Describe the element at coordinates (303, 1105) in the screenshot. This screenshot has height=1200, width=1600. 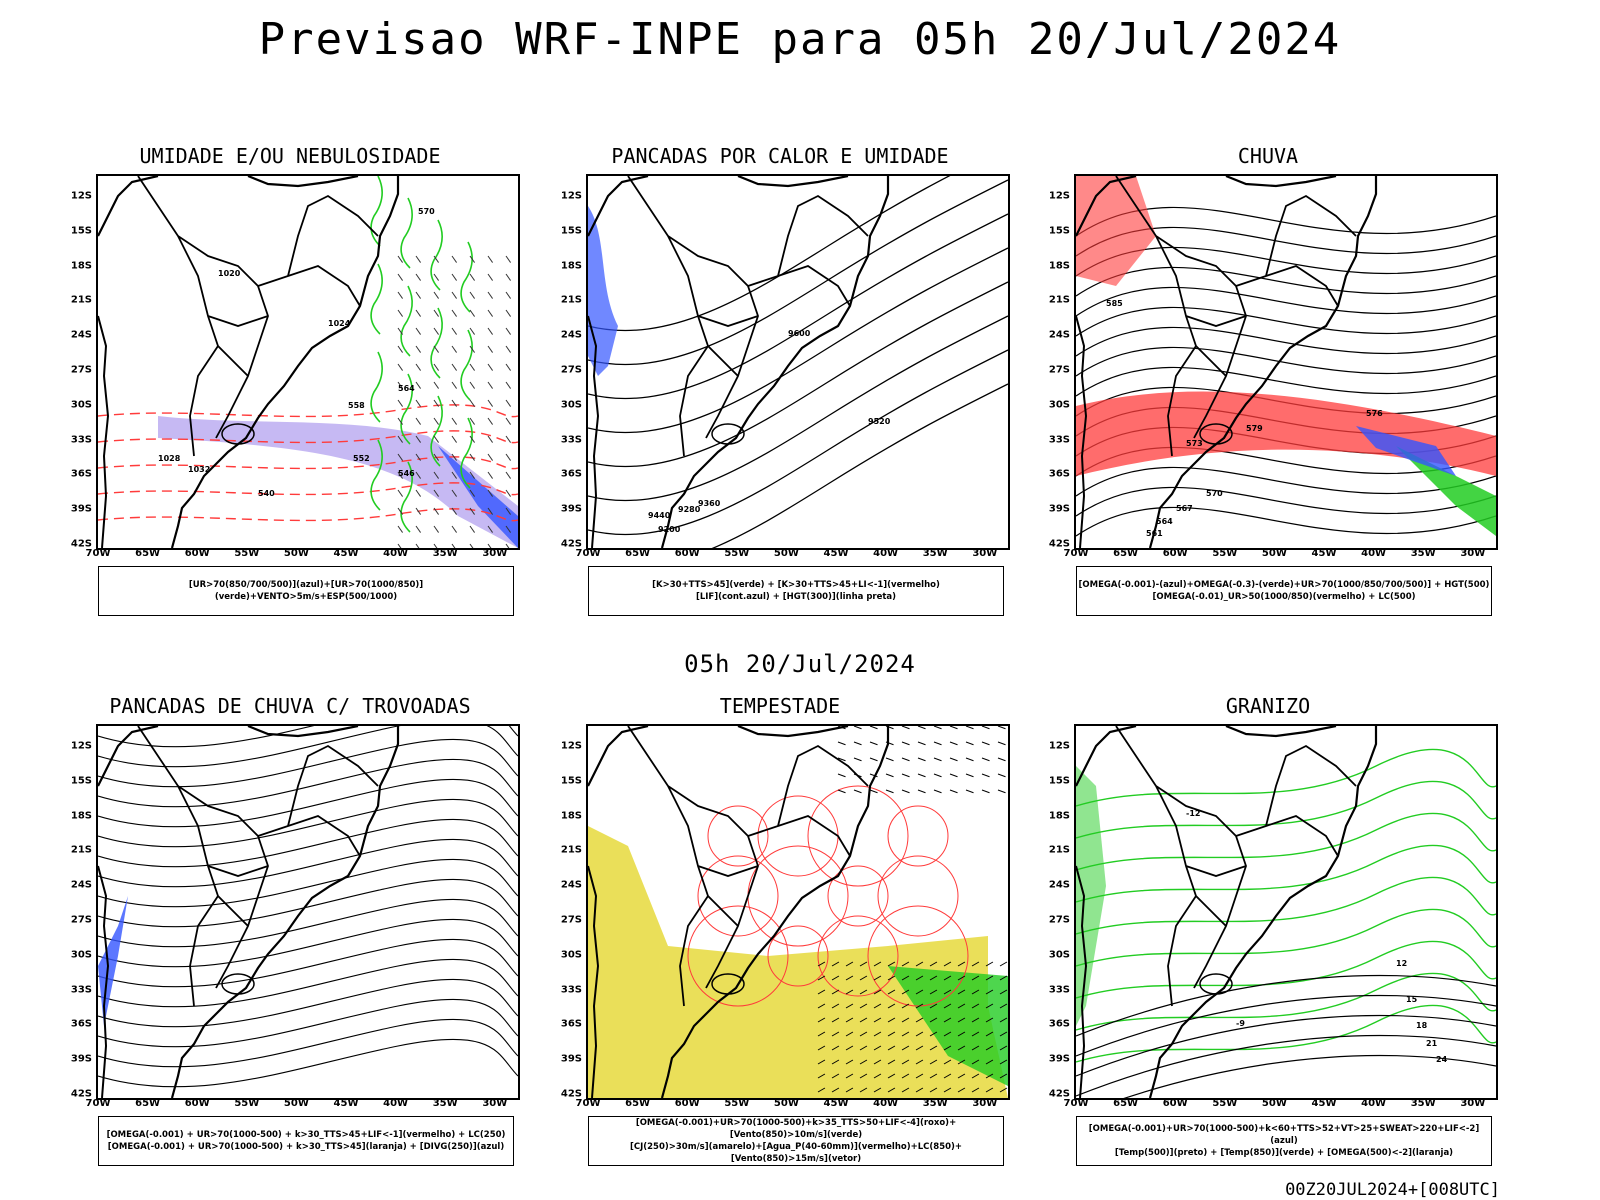
I see `longitude-axis: 70W 65W 60W 55W 50W 45W 40W 35W 30W` at that location.